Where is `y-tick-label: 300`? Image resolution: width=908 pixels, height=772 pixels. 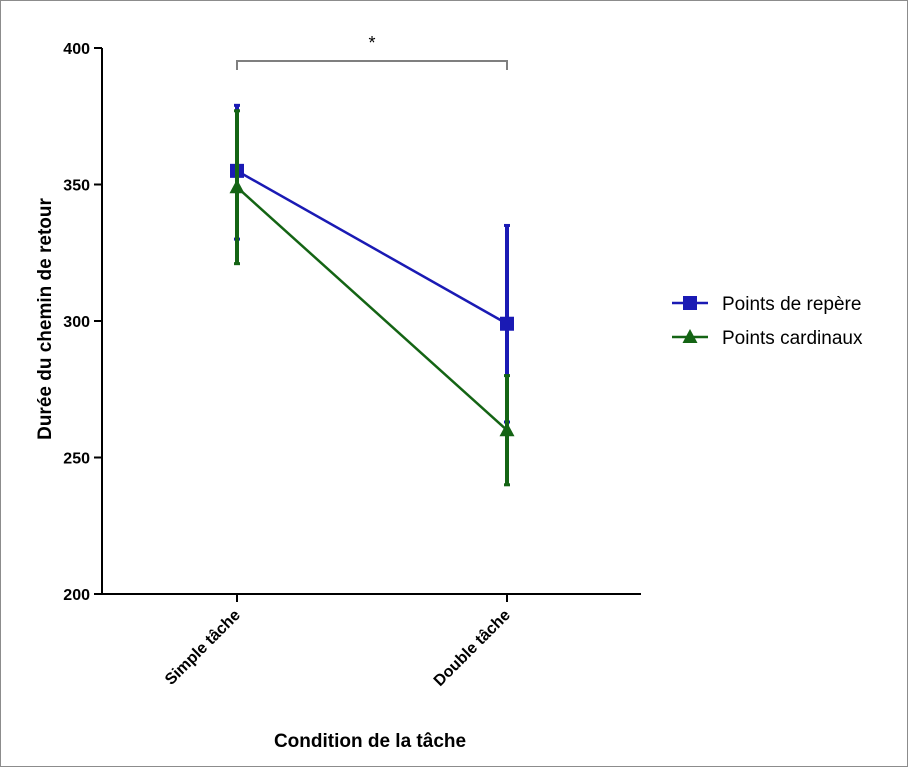
y-tick-label: 300 is located at coordinates (76, 322).